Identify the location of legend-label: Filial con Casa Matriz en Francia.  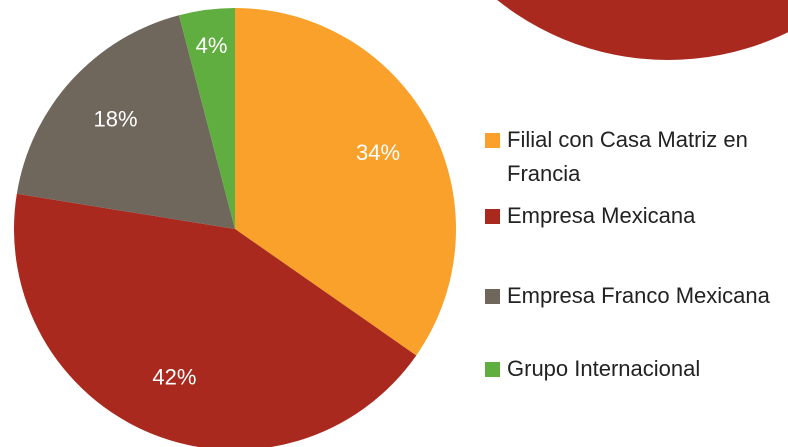
(627, 156).